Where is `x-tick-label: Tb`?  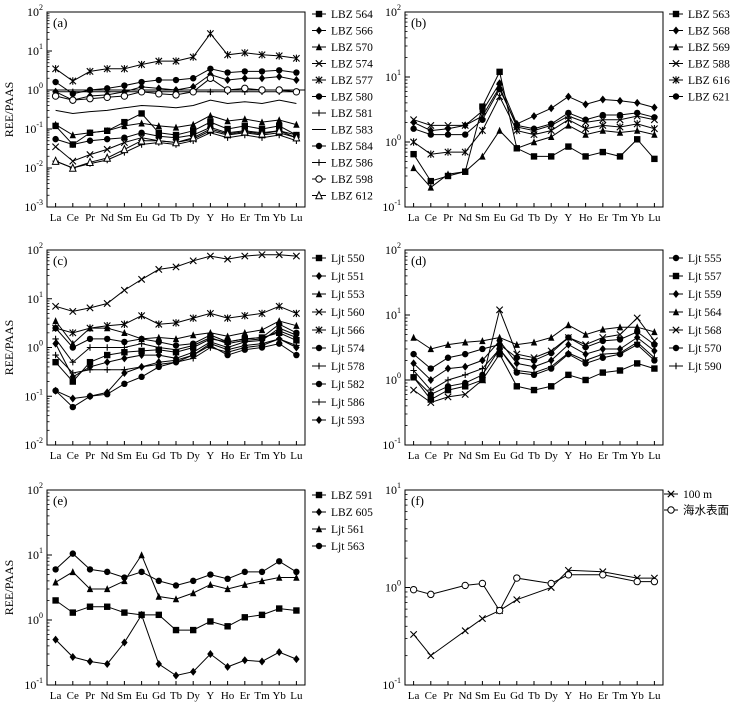
x-tick-label: Tb is located at coordinates (534, 696).